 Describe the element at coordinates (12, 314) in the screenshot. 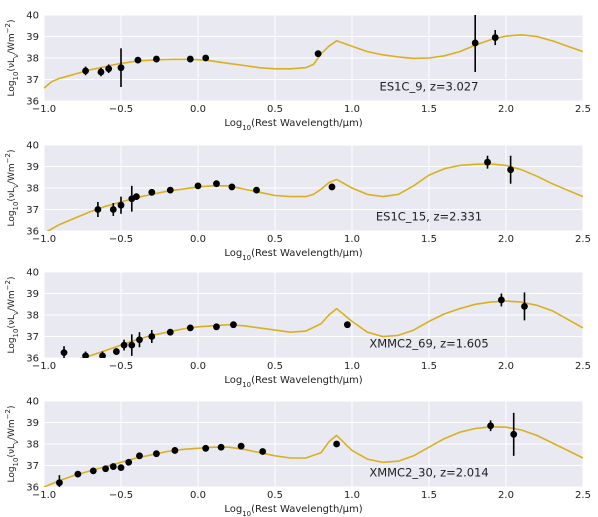

I see `y-axis-label: Log10(νLν/Wm−2)` at that location.